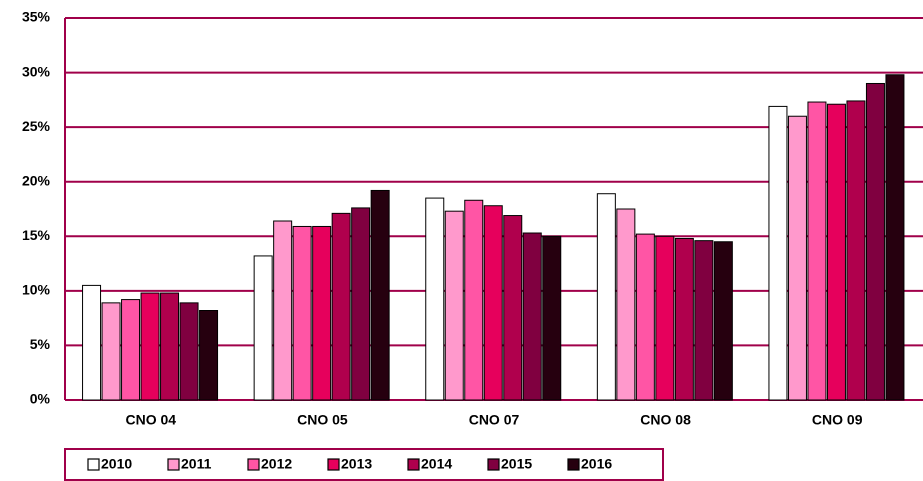 This screenshot has height=481, width=923. What do you see at coordinates (36, 290) in the screenshot?
I see `y-tick-label: 10%` at bounding box center [36, 290].